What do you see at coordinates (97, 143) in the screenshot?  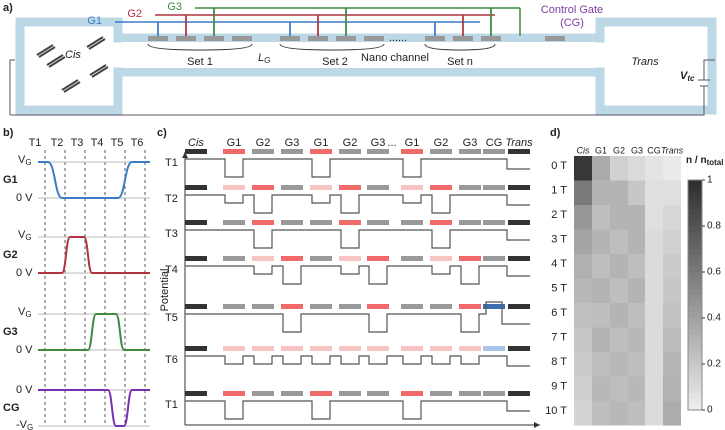 I see `time-label: T4` at bounding box center [97, 143].